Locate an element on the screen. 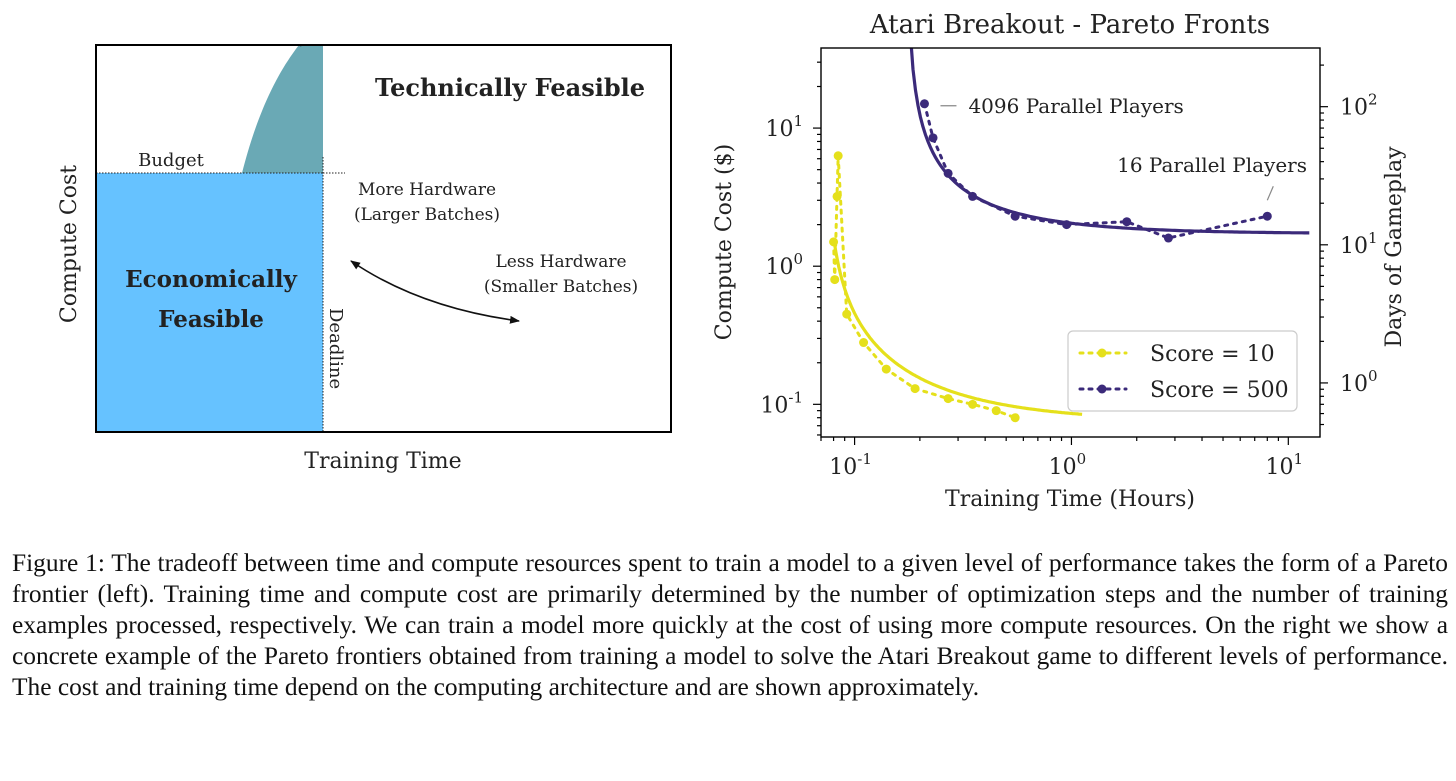 This screenshot has height=781, width=1456. chart-title: Atari Breakout - Pareto Fronts is located at coordinates (1069, 25).